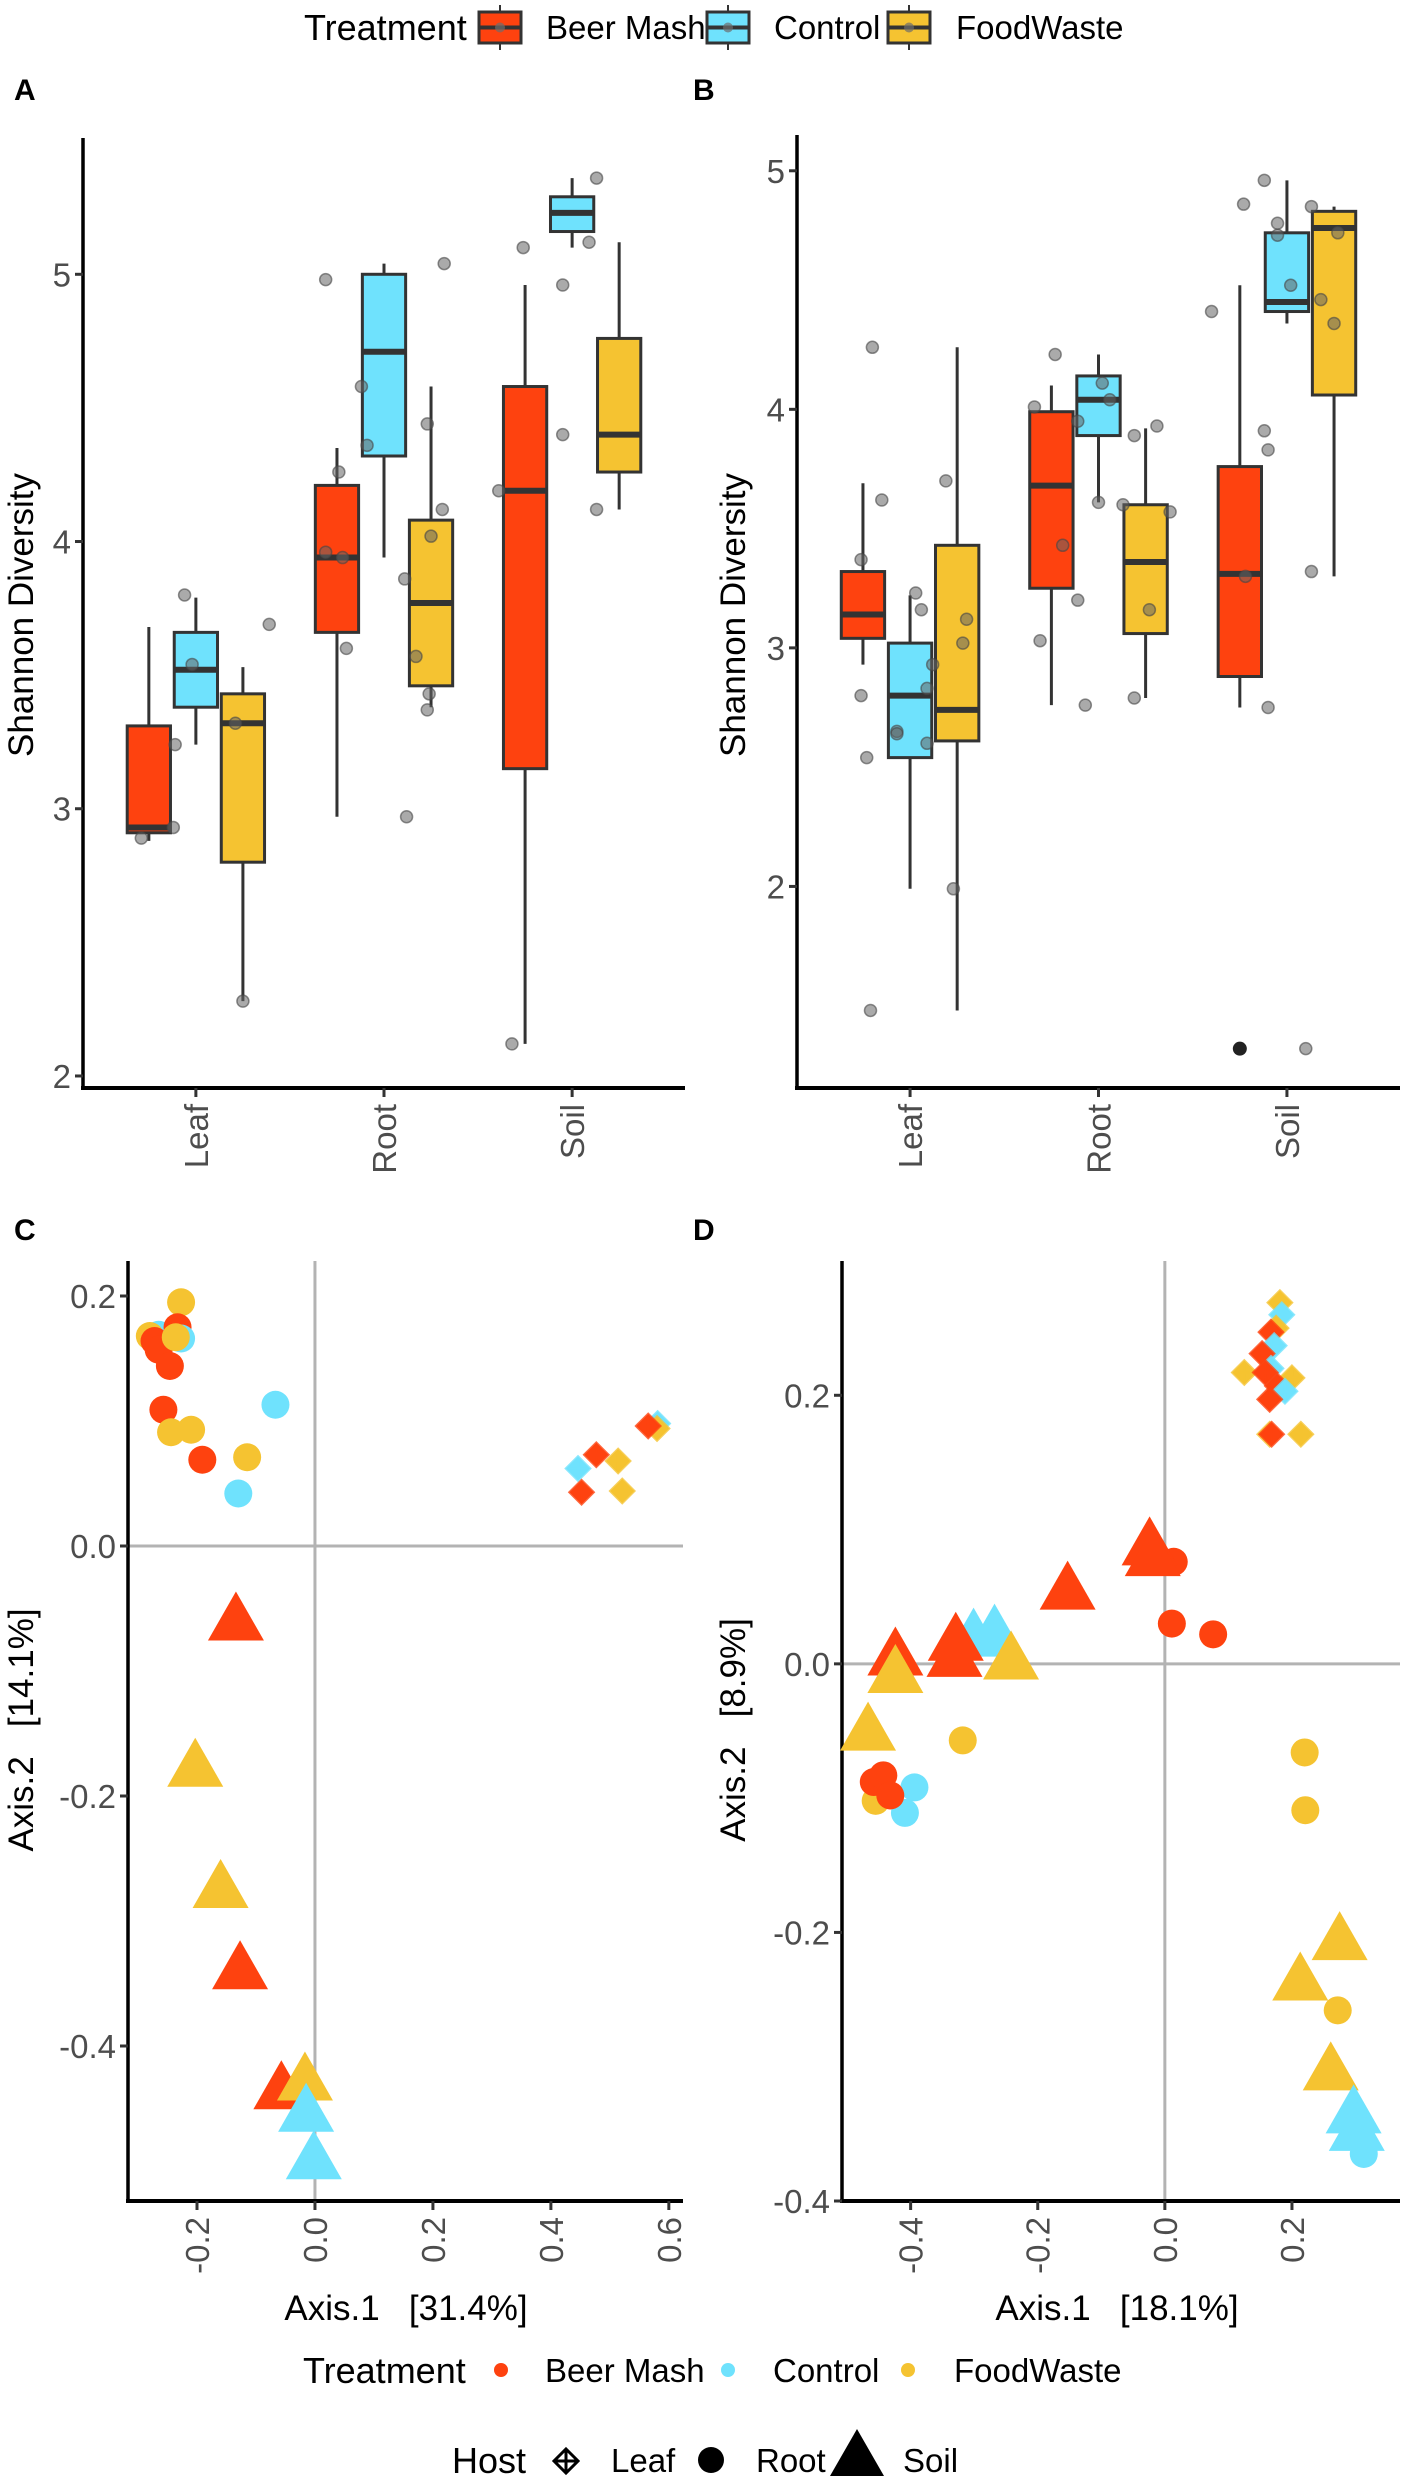 The width and height of the screenshot is (1403, 2480). I want to click on y-tick-label: -0.4, so click(87, 2046).